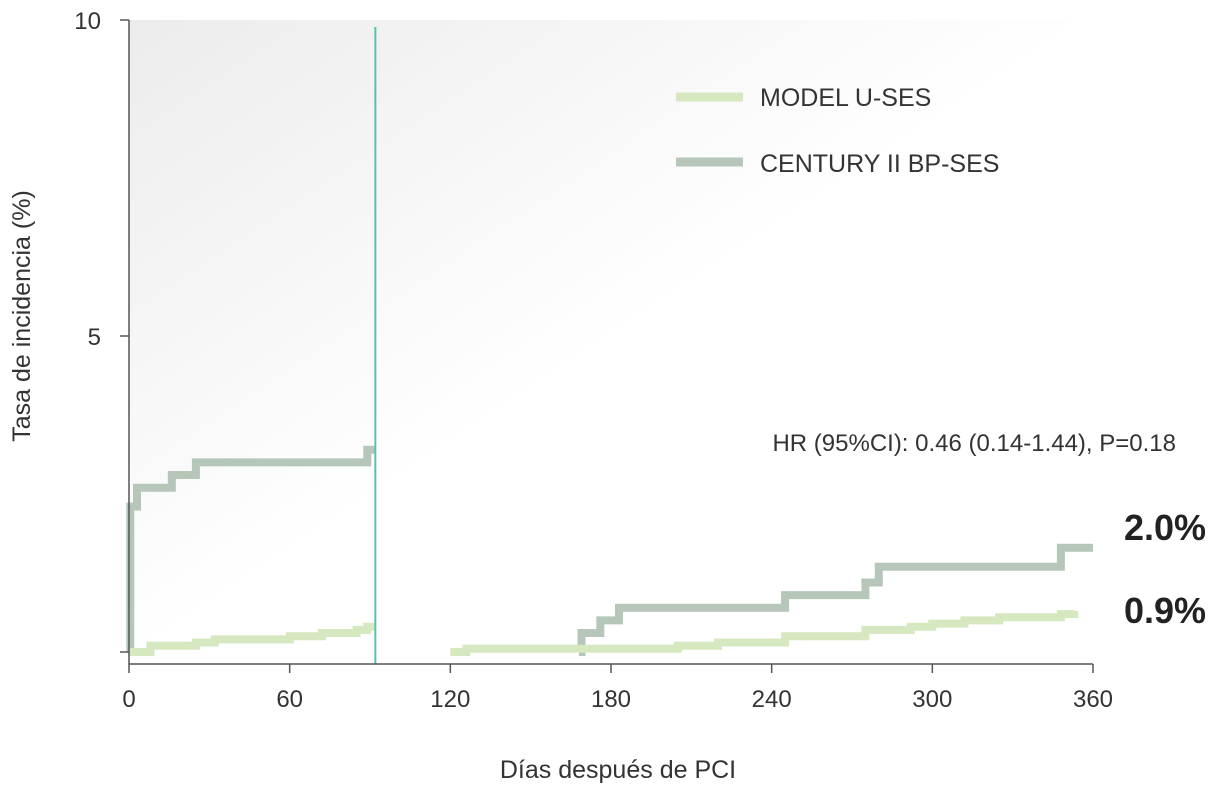  I want to click on x-tick-label-0: 0, so click(128, 699).